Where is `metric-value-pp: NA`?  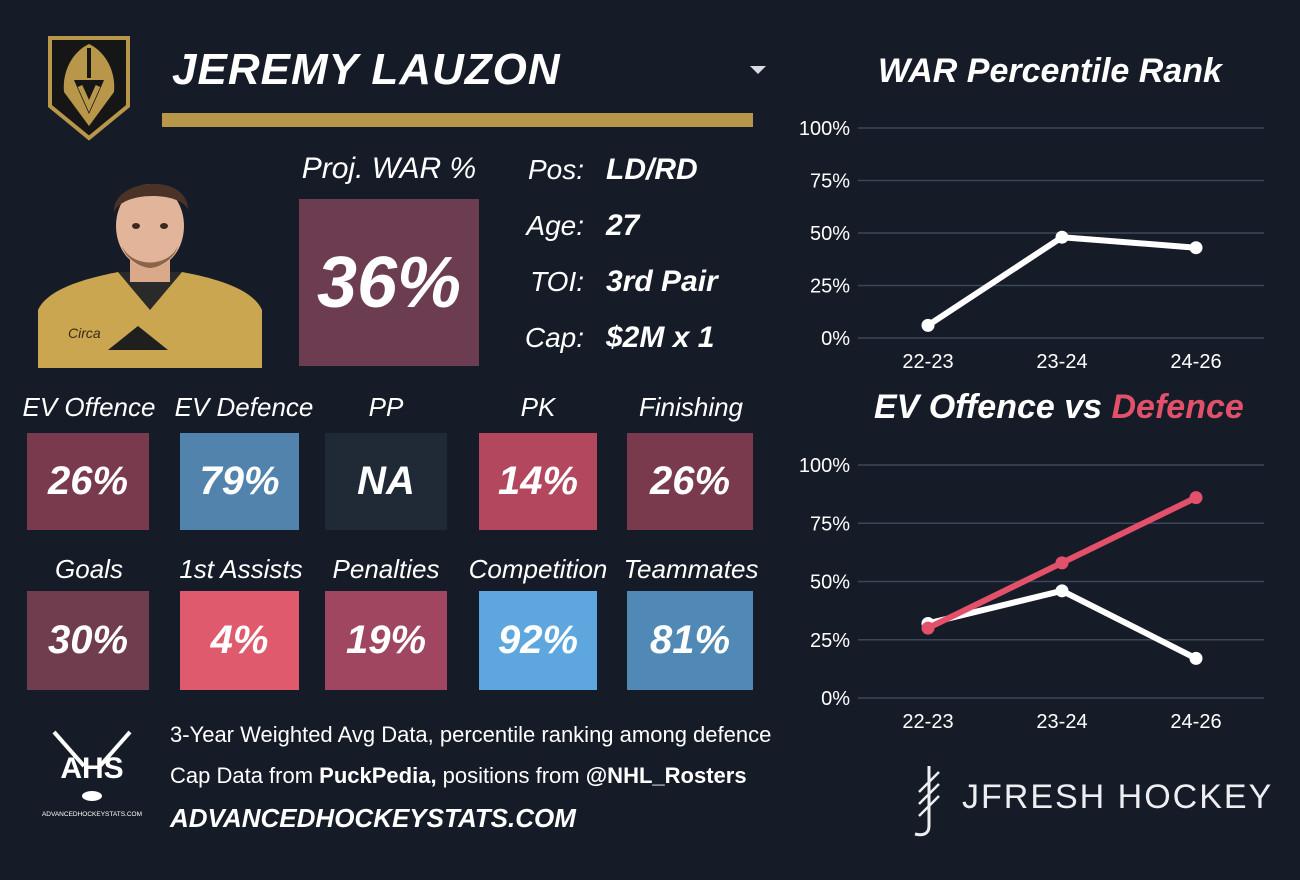
metric-value-pp: NA is located at coordinates (386, 481).